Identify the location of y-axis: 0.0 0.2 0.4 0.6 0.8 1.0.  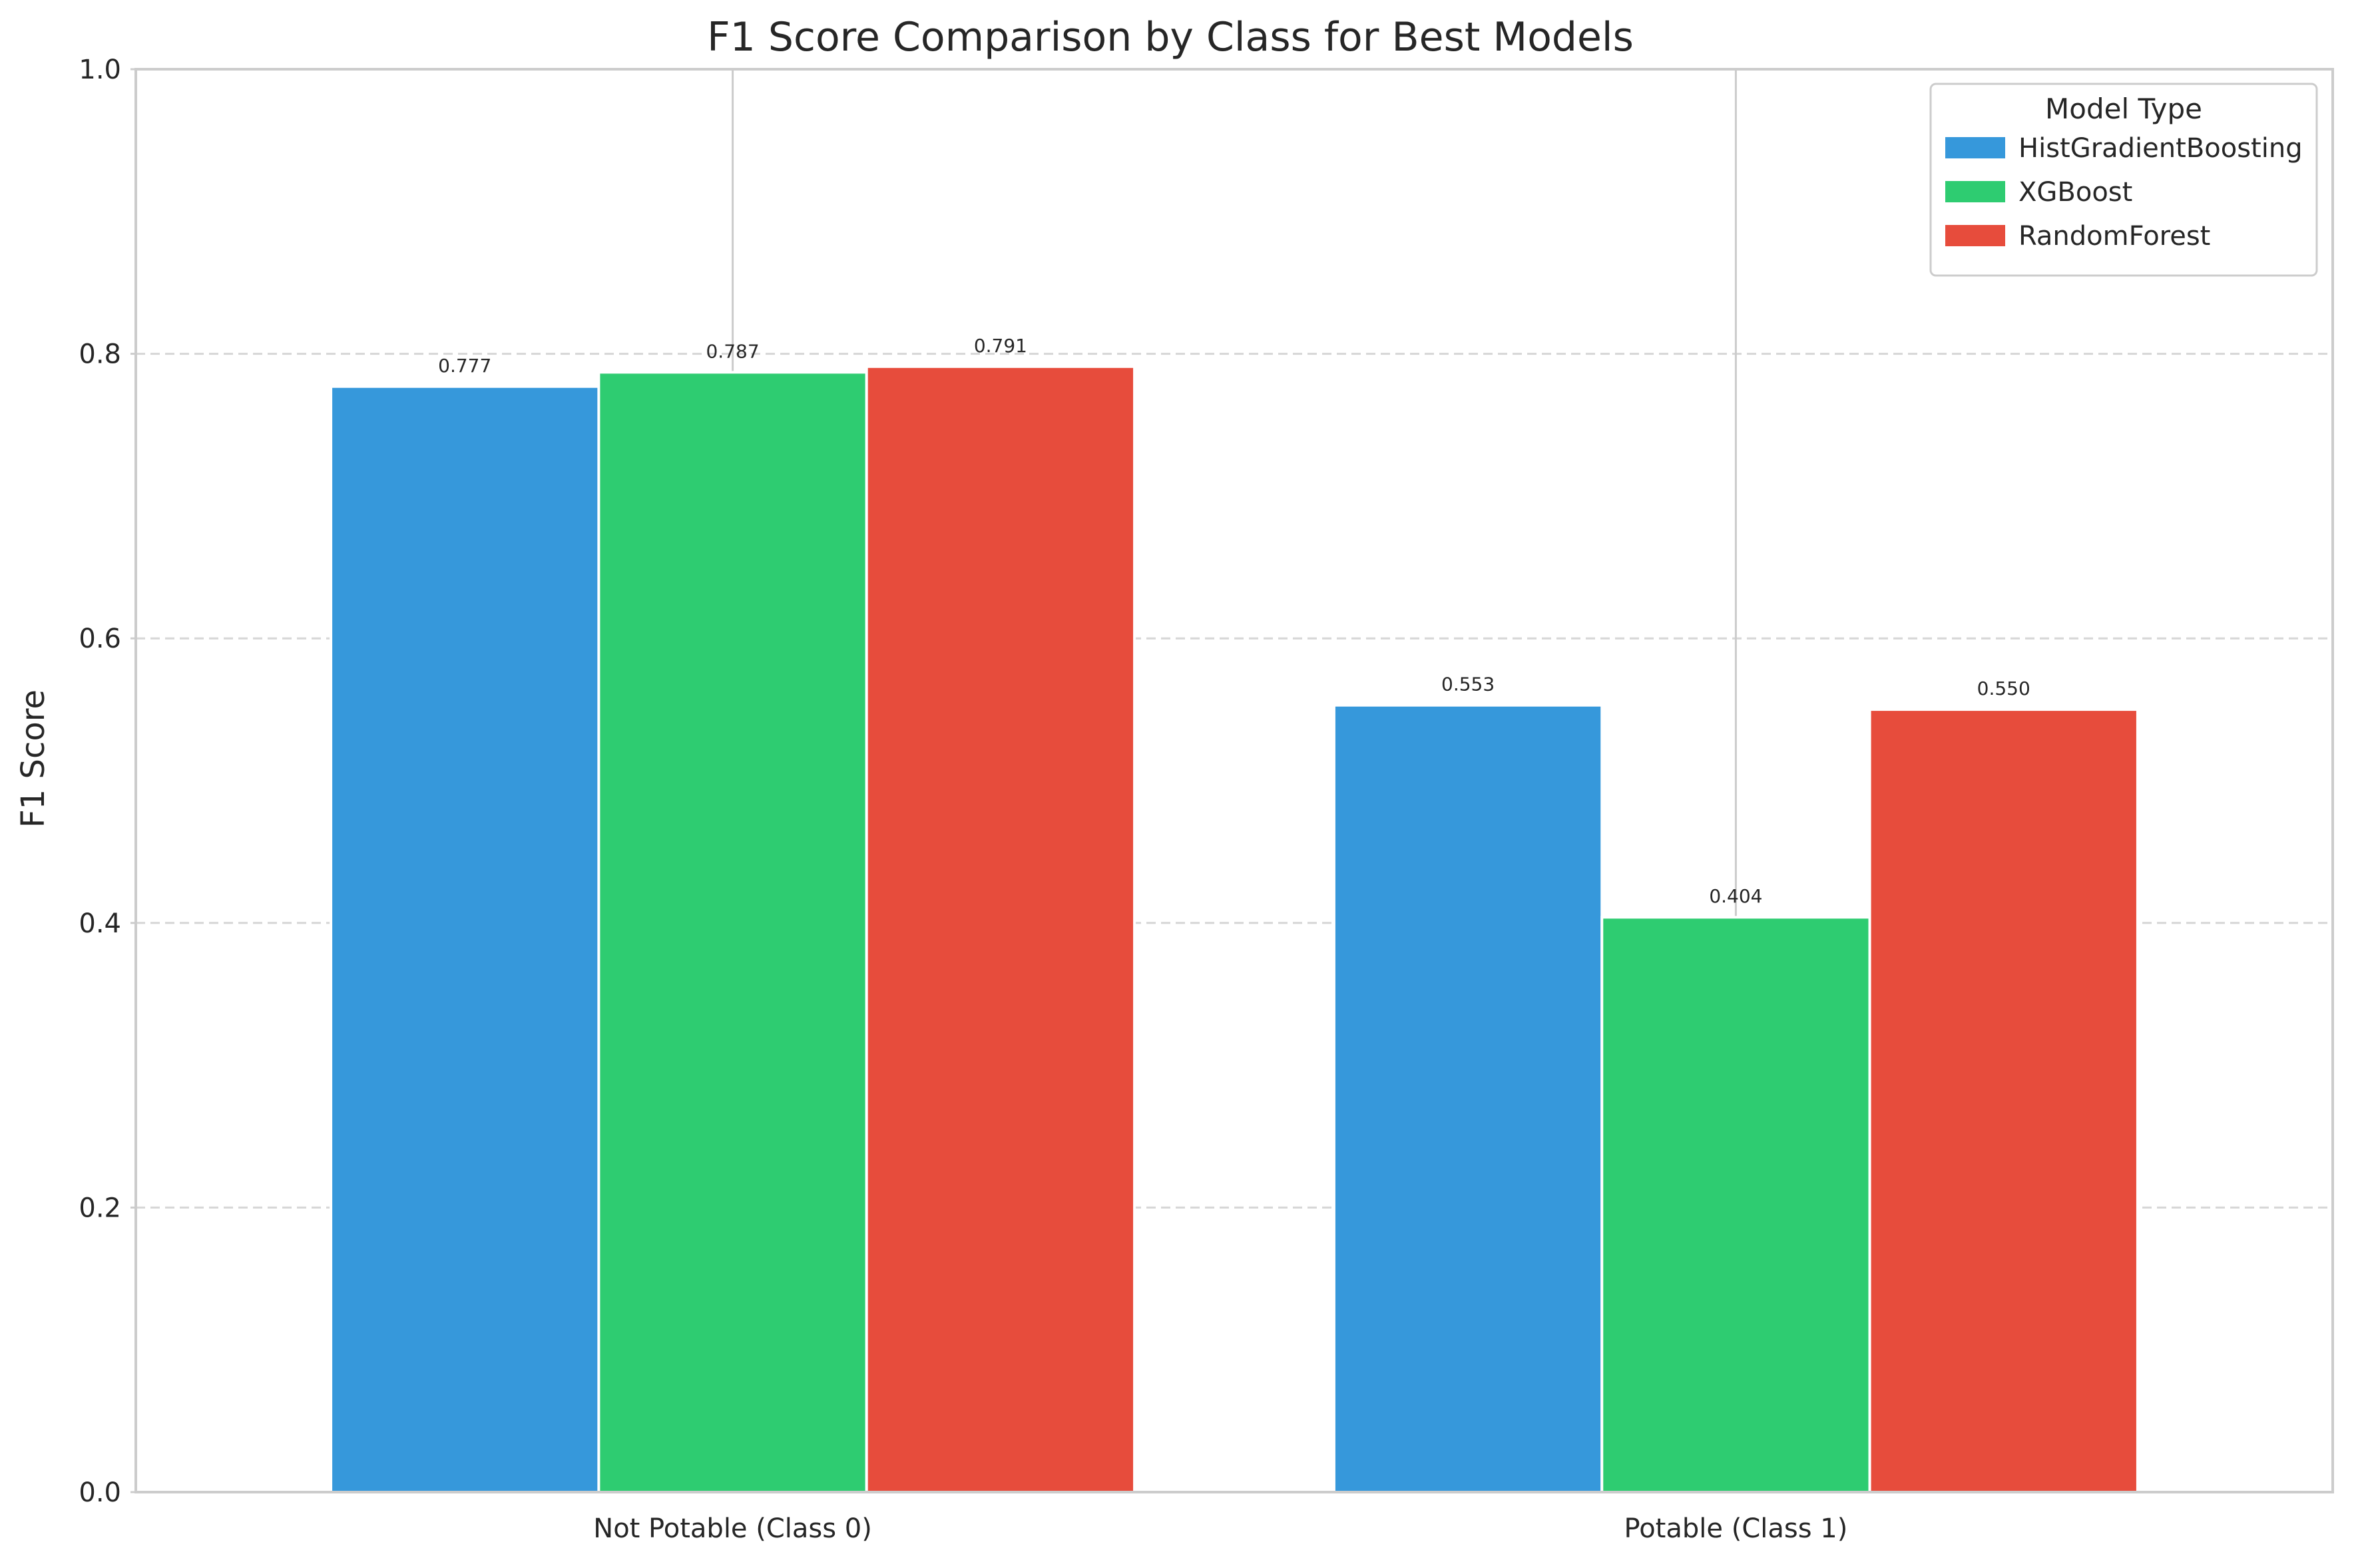
(107, 781).